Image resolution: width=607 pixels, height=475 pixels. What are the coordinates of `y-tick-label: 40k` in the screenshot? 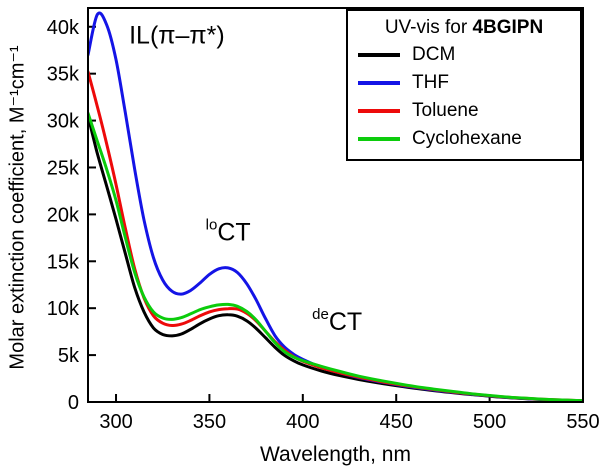 It's located at (63, 28).